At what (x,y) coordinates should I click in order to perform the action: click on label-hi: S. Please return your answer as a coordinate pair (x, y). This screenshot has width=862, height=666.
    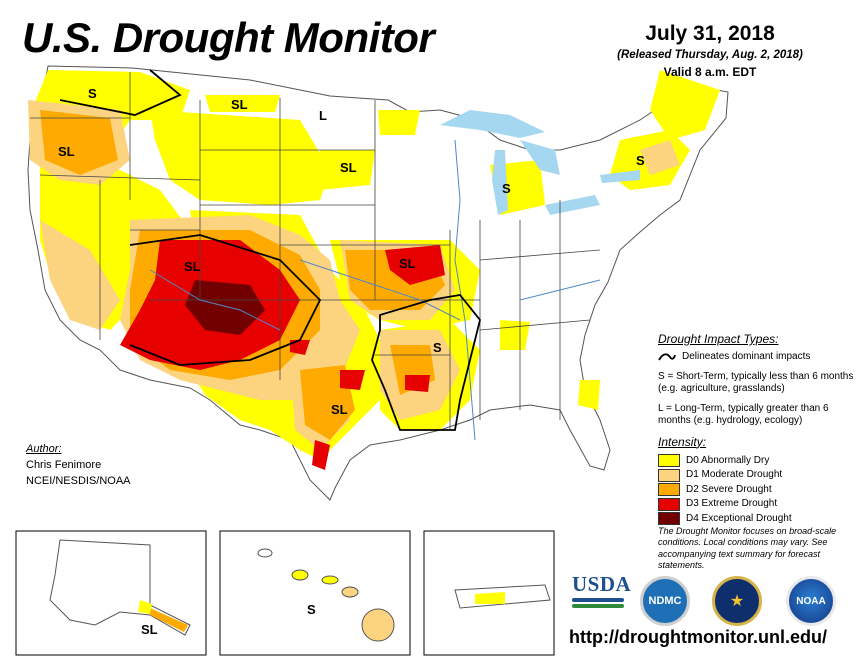
    Looking at the image, I should click on (311, 609).